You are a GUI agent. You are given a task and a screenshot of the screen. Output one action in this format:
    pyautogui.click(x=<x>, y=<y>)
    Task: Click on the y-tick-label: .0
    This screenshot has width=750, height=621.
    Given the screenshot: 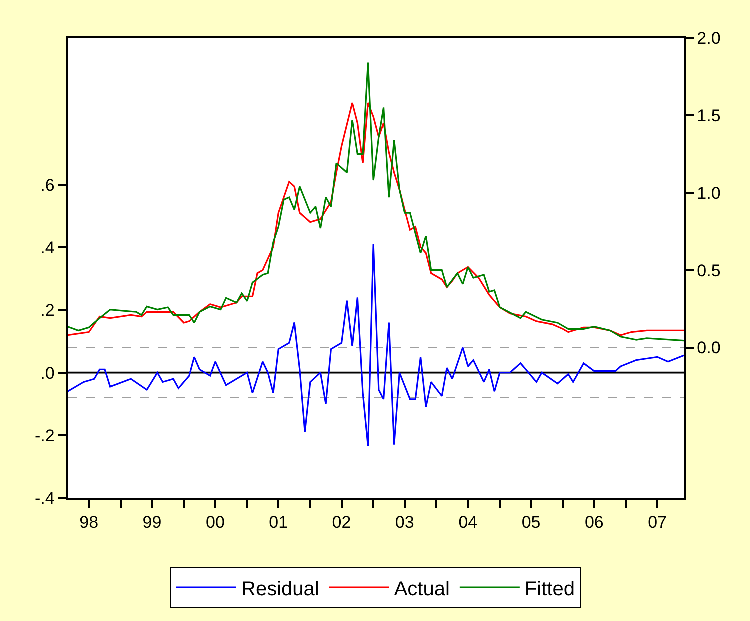 What is the action you would take?
    pyautogui.click(x=47, y=373)
    